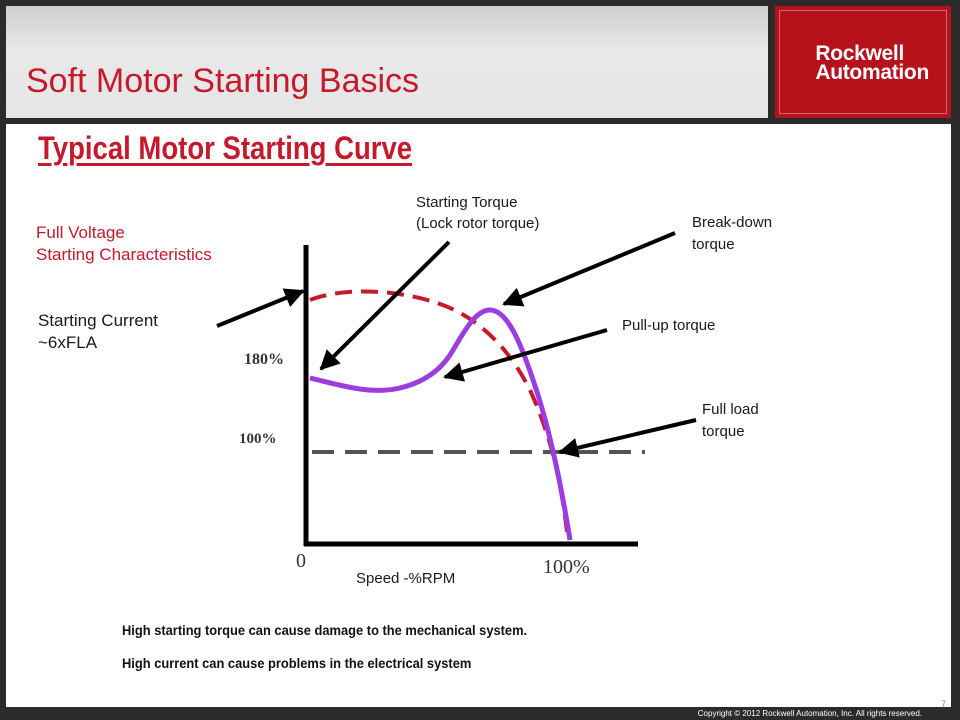  Describe the element at coordinates (589, 269) in the screenshot. I see `breakdown-torque-arrow` at that location.